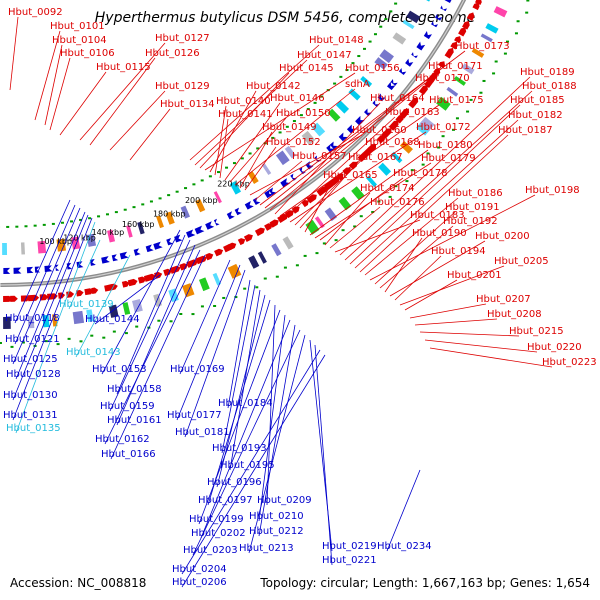  Describe the element at coordinates (357, 84) in the screenshot. I see `forward-gene-label: sdhA` at that location.